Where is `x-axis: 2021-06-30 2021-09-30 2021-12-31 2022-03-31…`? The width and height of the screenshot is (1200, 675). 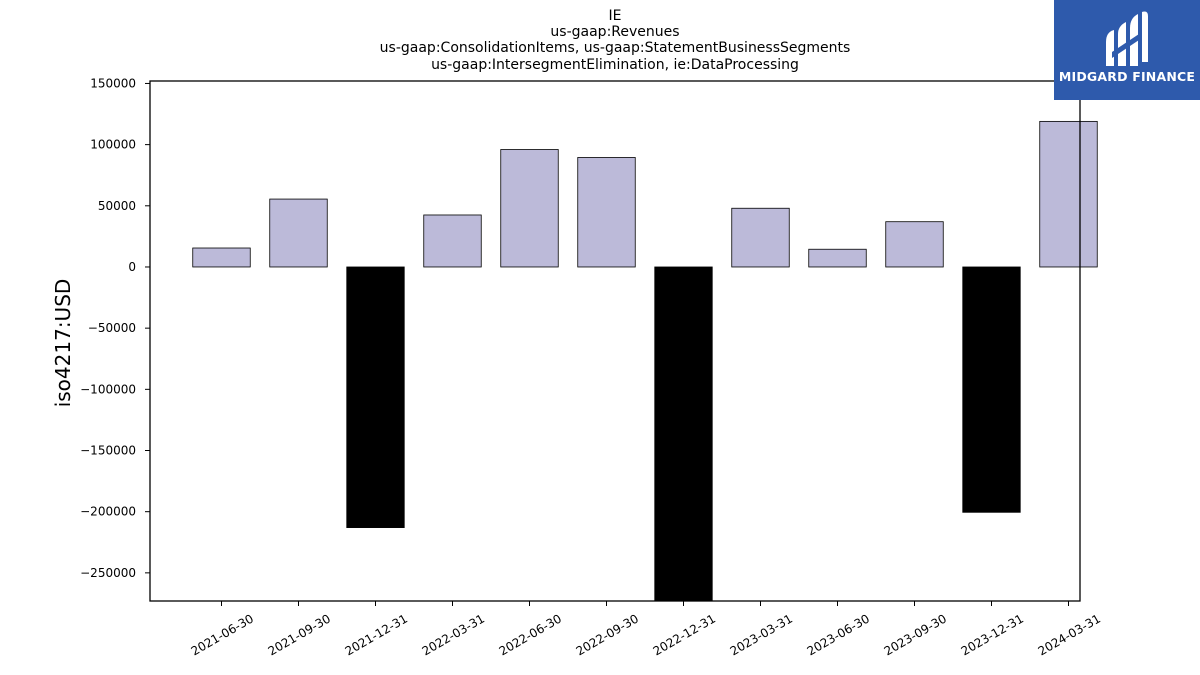
x-axis: 2021-06-30 2021-09-30 2021-12-31 2022-03-31… is located at coordinates (646, 629).